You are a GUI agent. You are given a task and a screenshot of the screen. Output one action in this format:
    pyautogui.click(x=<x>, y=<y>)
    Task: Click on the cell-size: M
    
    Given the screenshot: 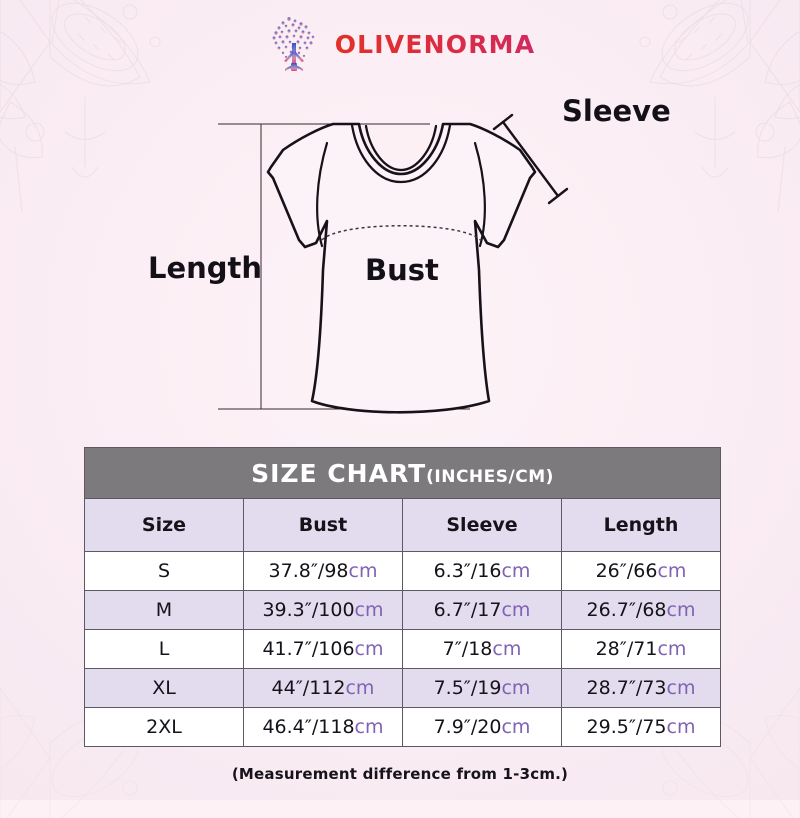 What is the action you would take?
    pyautogui.click(x=164, y=610)
    